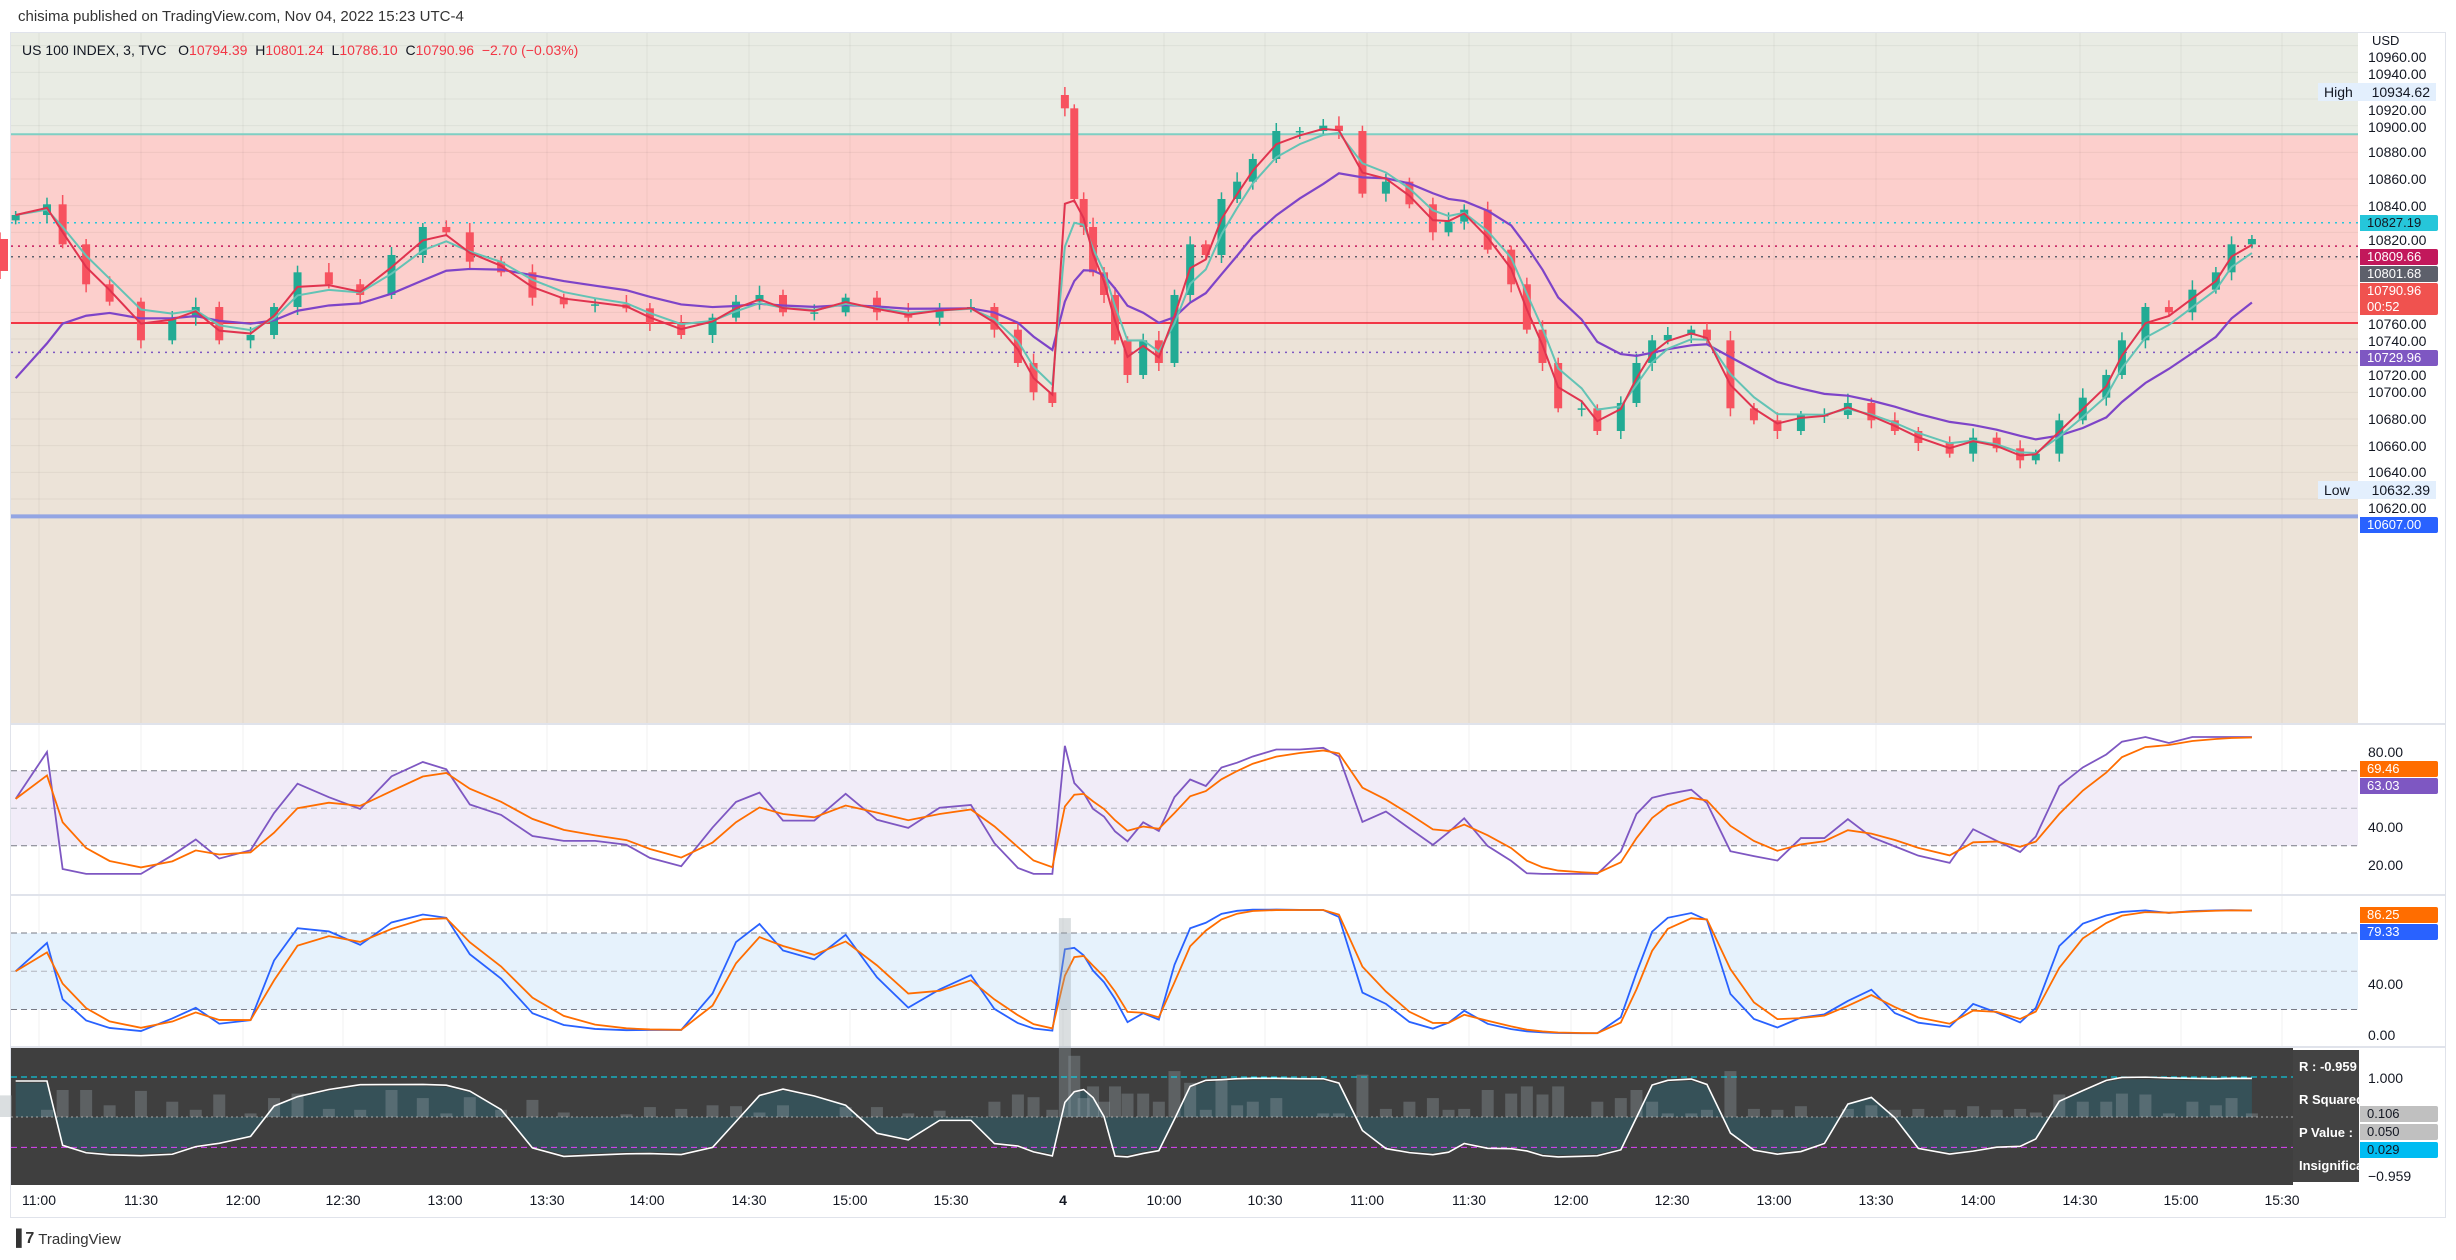  I want to click on price-tick-label: 10720.00, so click(2397, 374).